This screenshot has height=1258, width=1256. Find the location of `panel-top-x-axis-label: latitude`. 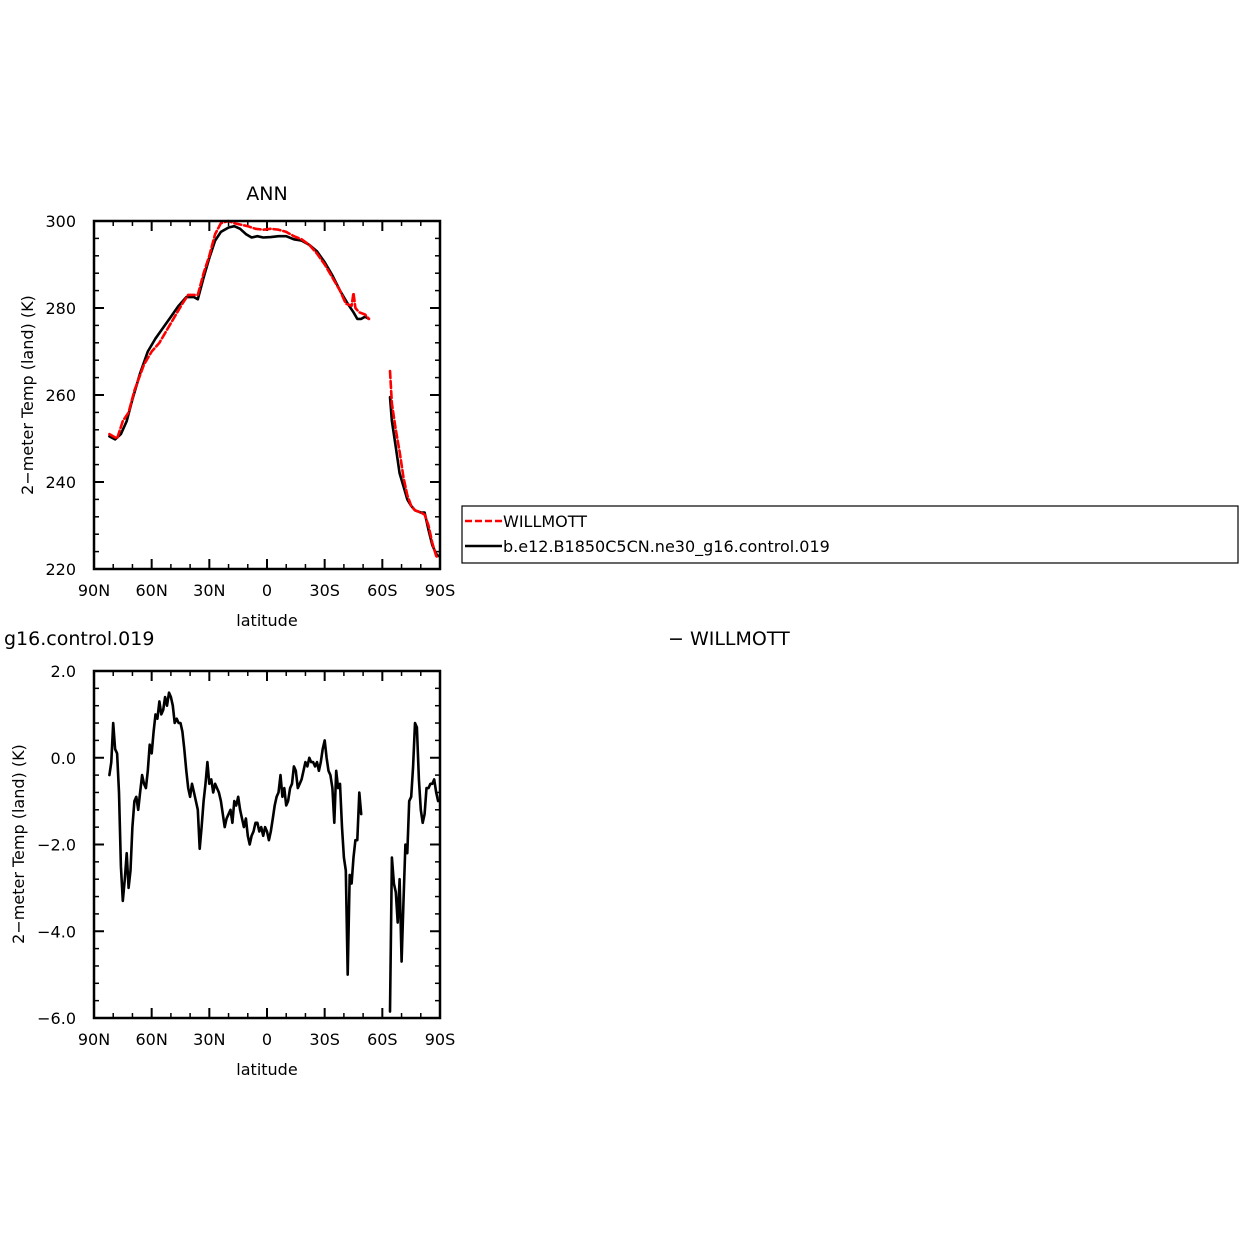

panel-top-x-axis-label: latitude is located at coordinates (266, 620).